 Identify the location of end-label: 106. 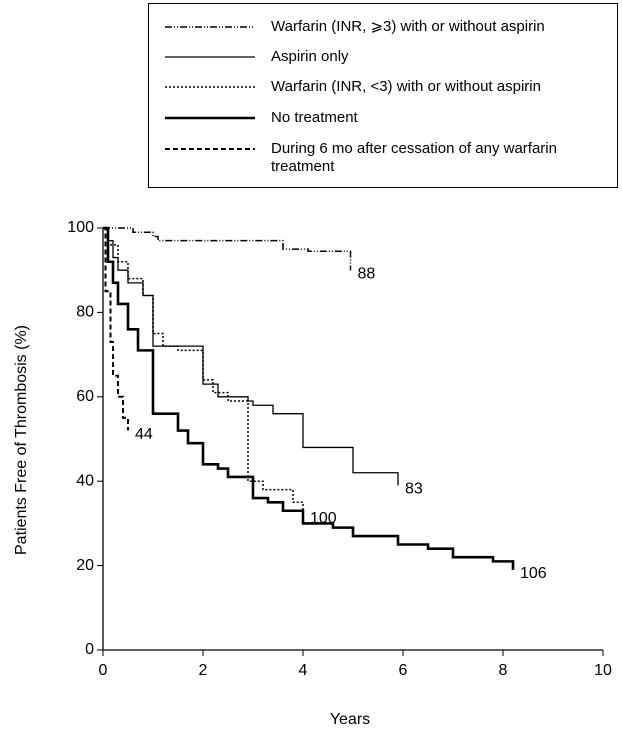
(533, 573).